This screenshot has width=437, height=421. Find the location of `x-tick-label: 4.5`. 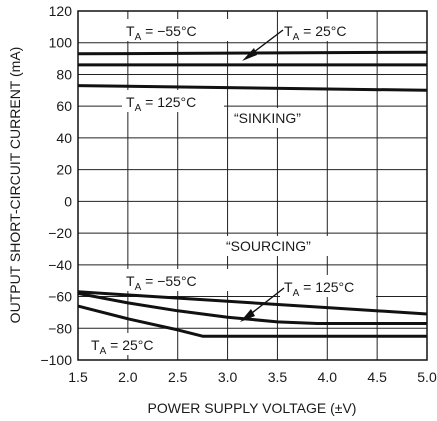

x-tick-label: 4.5 is located at coordinates (377, 377).